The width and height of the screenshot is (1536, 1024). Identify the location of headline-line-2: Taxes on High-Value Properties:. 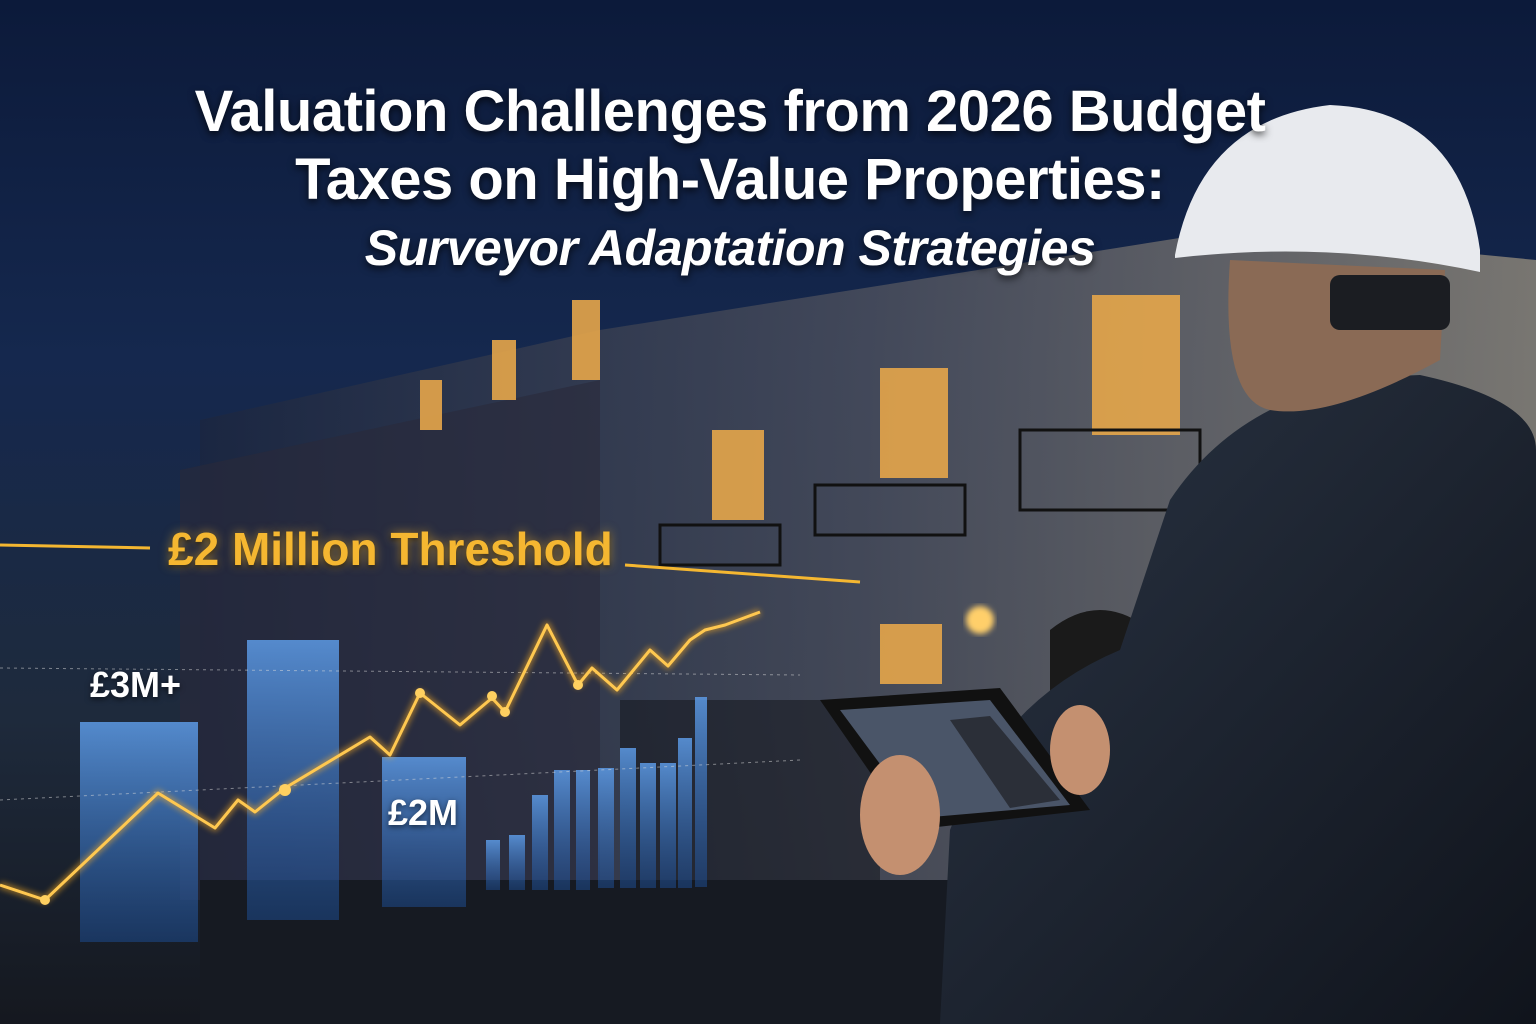
(730, 179).